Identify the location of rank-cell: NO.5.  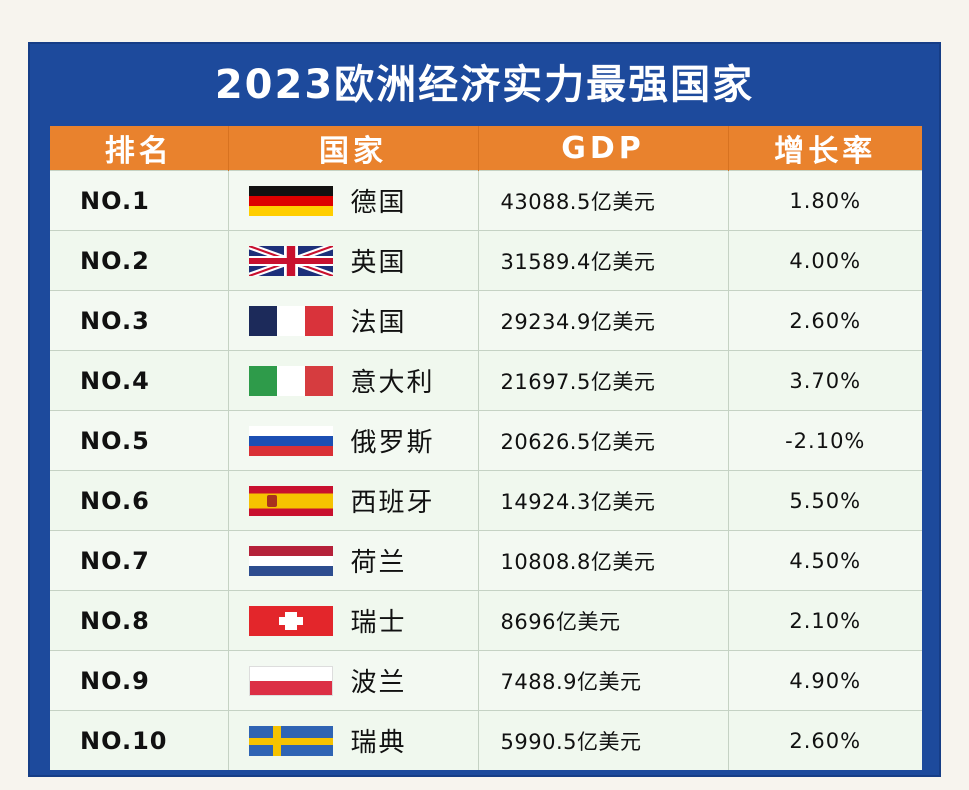
(139, 440).